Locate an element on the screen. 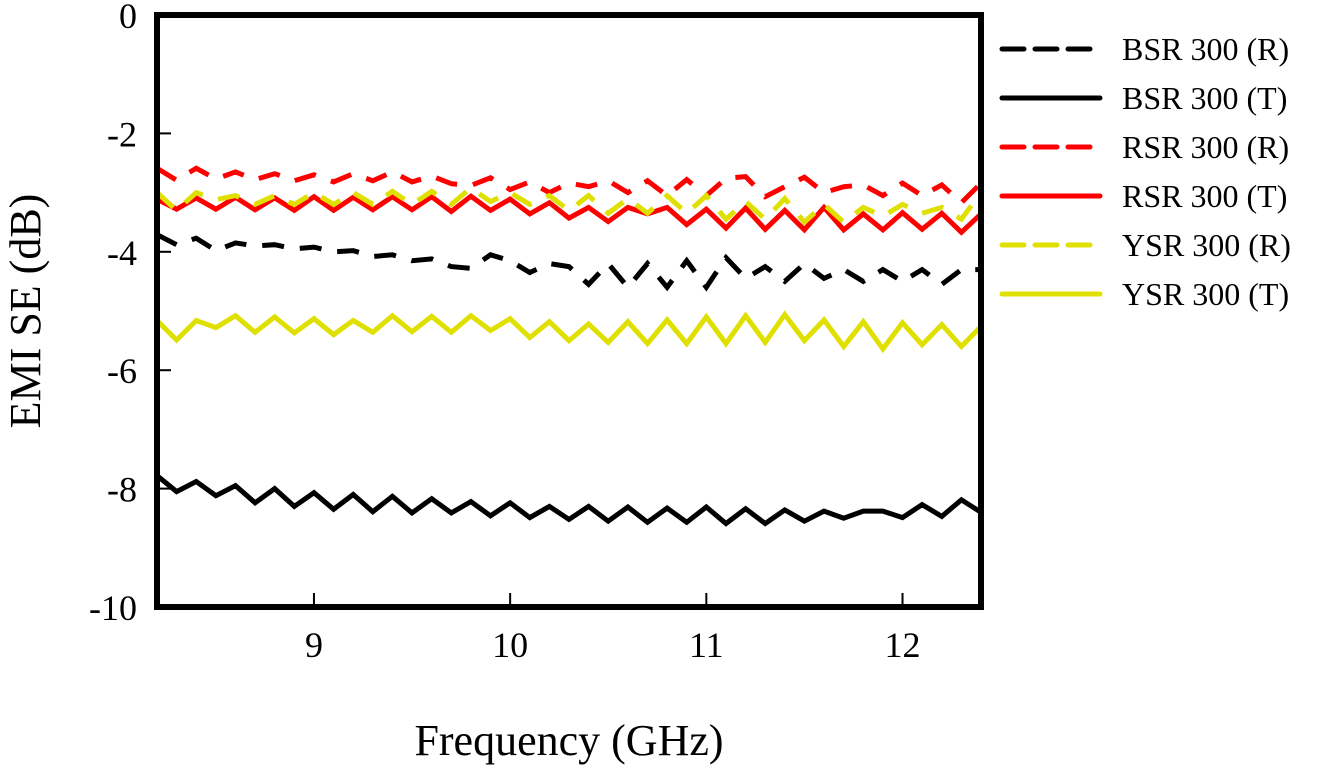 This screenshot has height=766, width=1339. legend-label: YSR 300 (R) is located at coordinates (1206, 245).